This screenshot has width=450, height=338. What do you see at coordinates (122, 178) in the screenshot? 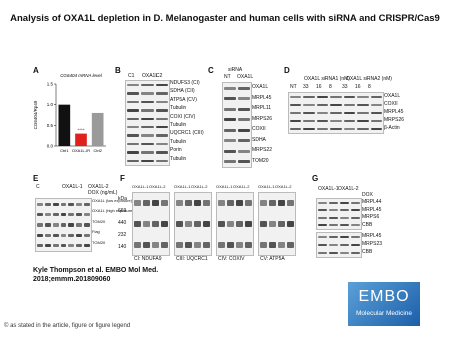
I see `panel-label: F` at bounding box center [122, 178].